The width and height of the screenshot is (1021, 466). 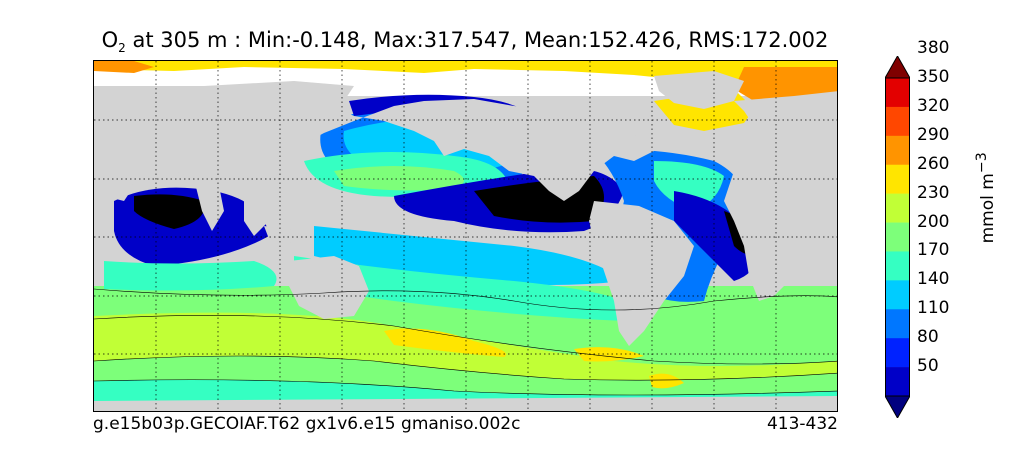 I want to click on arctic-orange-west, so click(x=124, y=67).